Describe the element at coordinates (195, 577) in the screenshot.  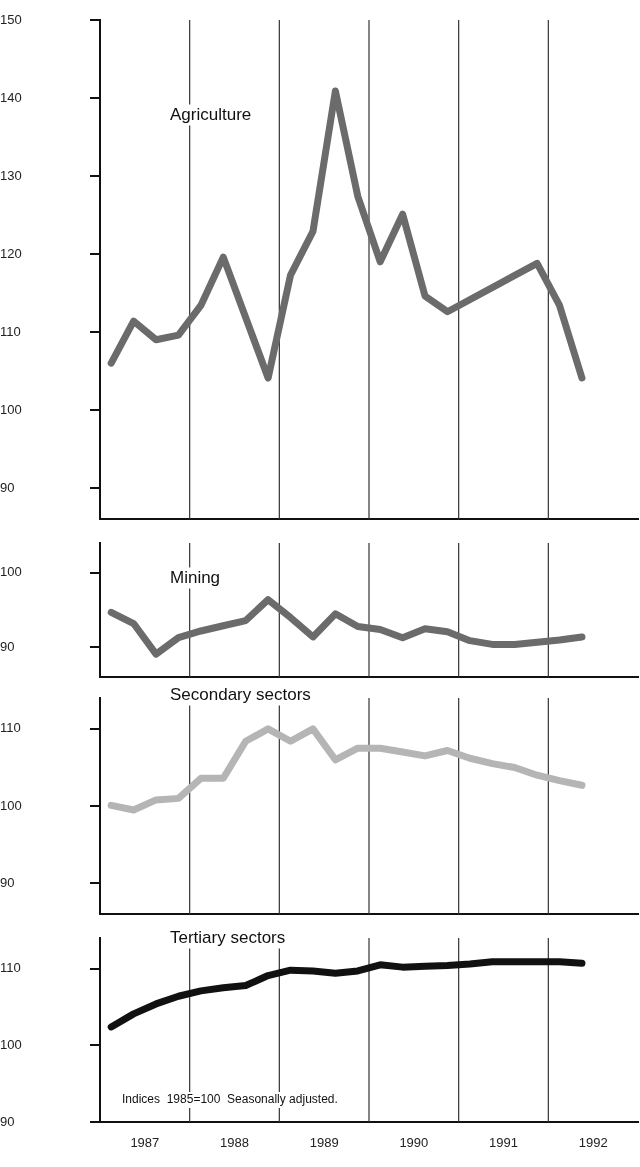
I see `text: Mining` at that location.